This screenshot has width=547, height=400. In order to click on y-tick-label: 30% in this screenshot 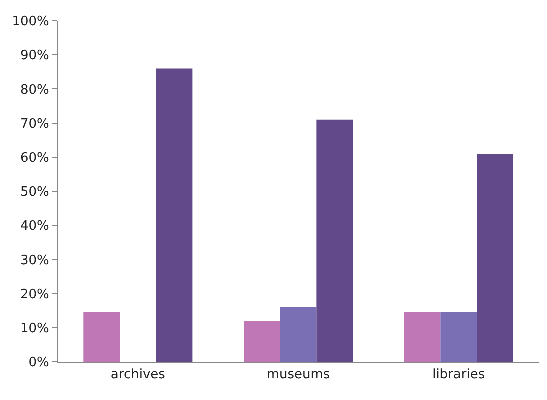, I will do `click(35, 260)`.